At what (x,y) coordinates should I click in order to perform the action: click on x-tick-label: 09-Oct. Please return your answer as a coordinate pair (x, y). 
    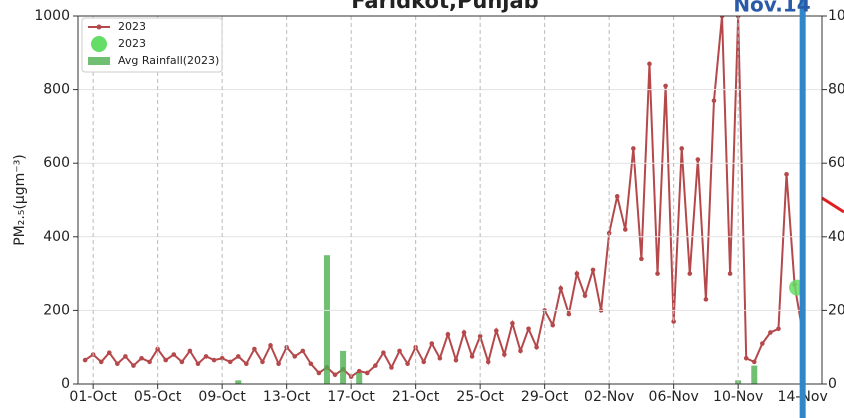
    Looking at the image, I should click on (222, 397).